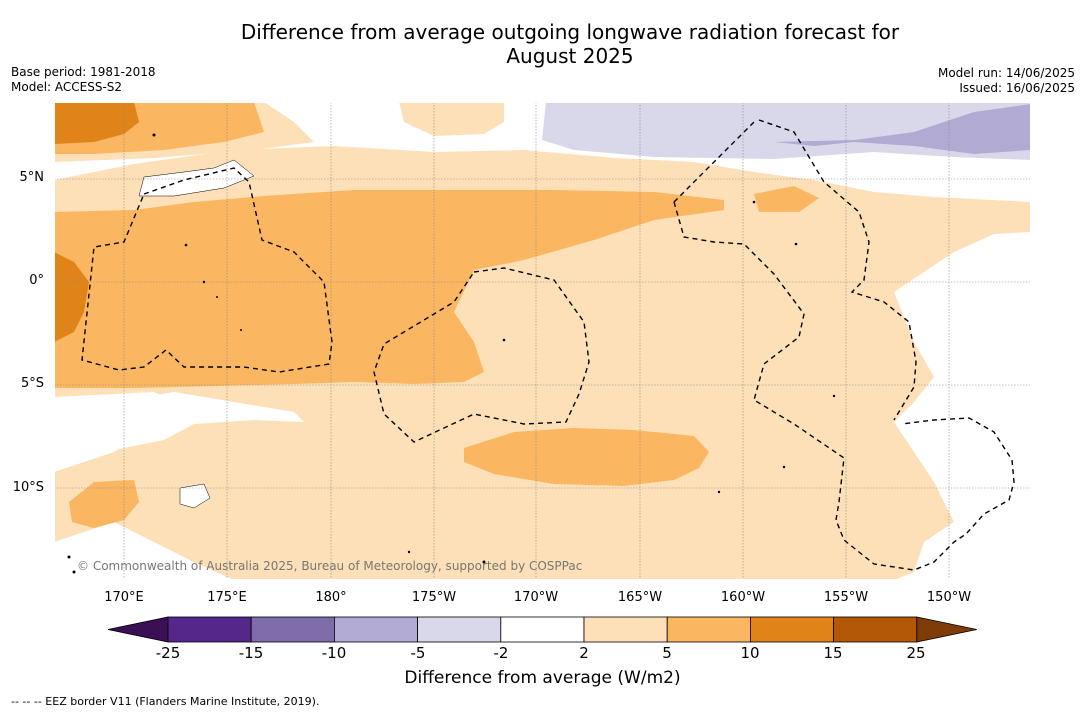 The image size is (1085, 713). What do you see at coordinates (640, 597) in the screenshot?
I see `lon-label-165w: 165°W` at bounding box center [640, 597].